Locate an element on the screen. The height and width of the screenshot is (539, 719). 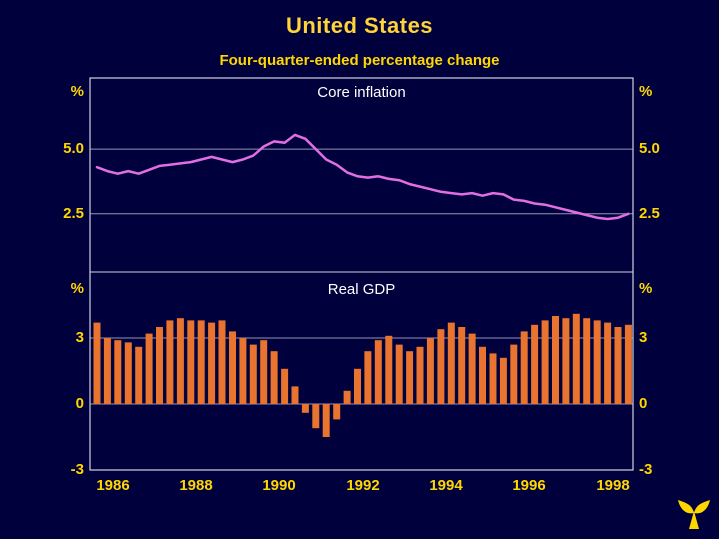
x-tick-label: 1992 is located at coordinates (363, 485).